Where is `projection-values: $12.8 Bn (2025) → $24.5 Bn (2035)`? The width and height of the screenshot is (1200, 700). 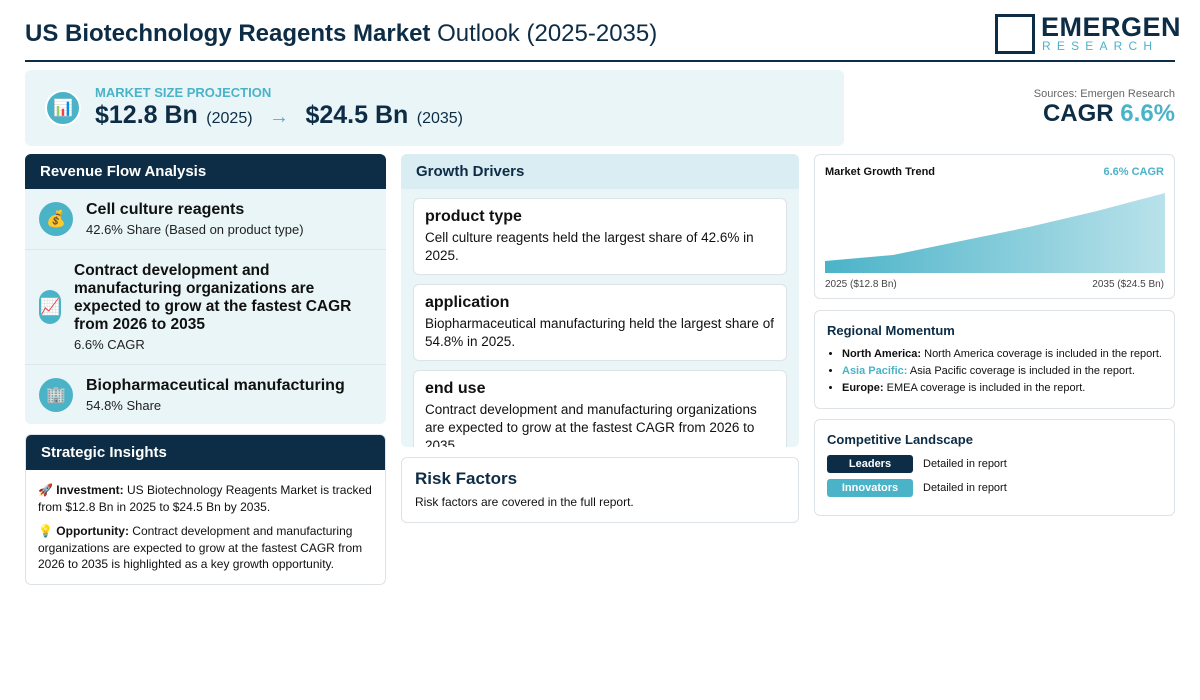
projection-values: $12.8 Bn (2025) → $24.5 Bn (2035) is located at coordinates (279, 115).